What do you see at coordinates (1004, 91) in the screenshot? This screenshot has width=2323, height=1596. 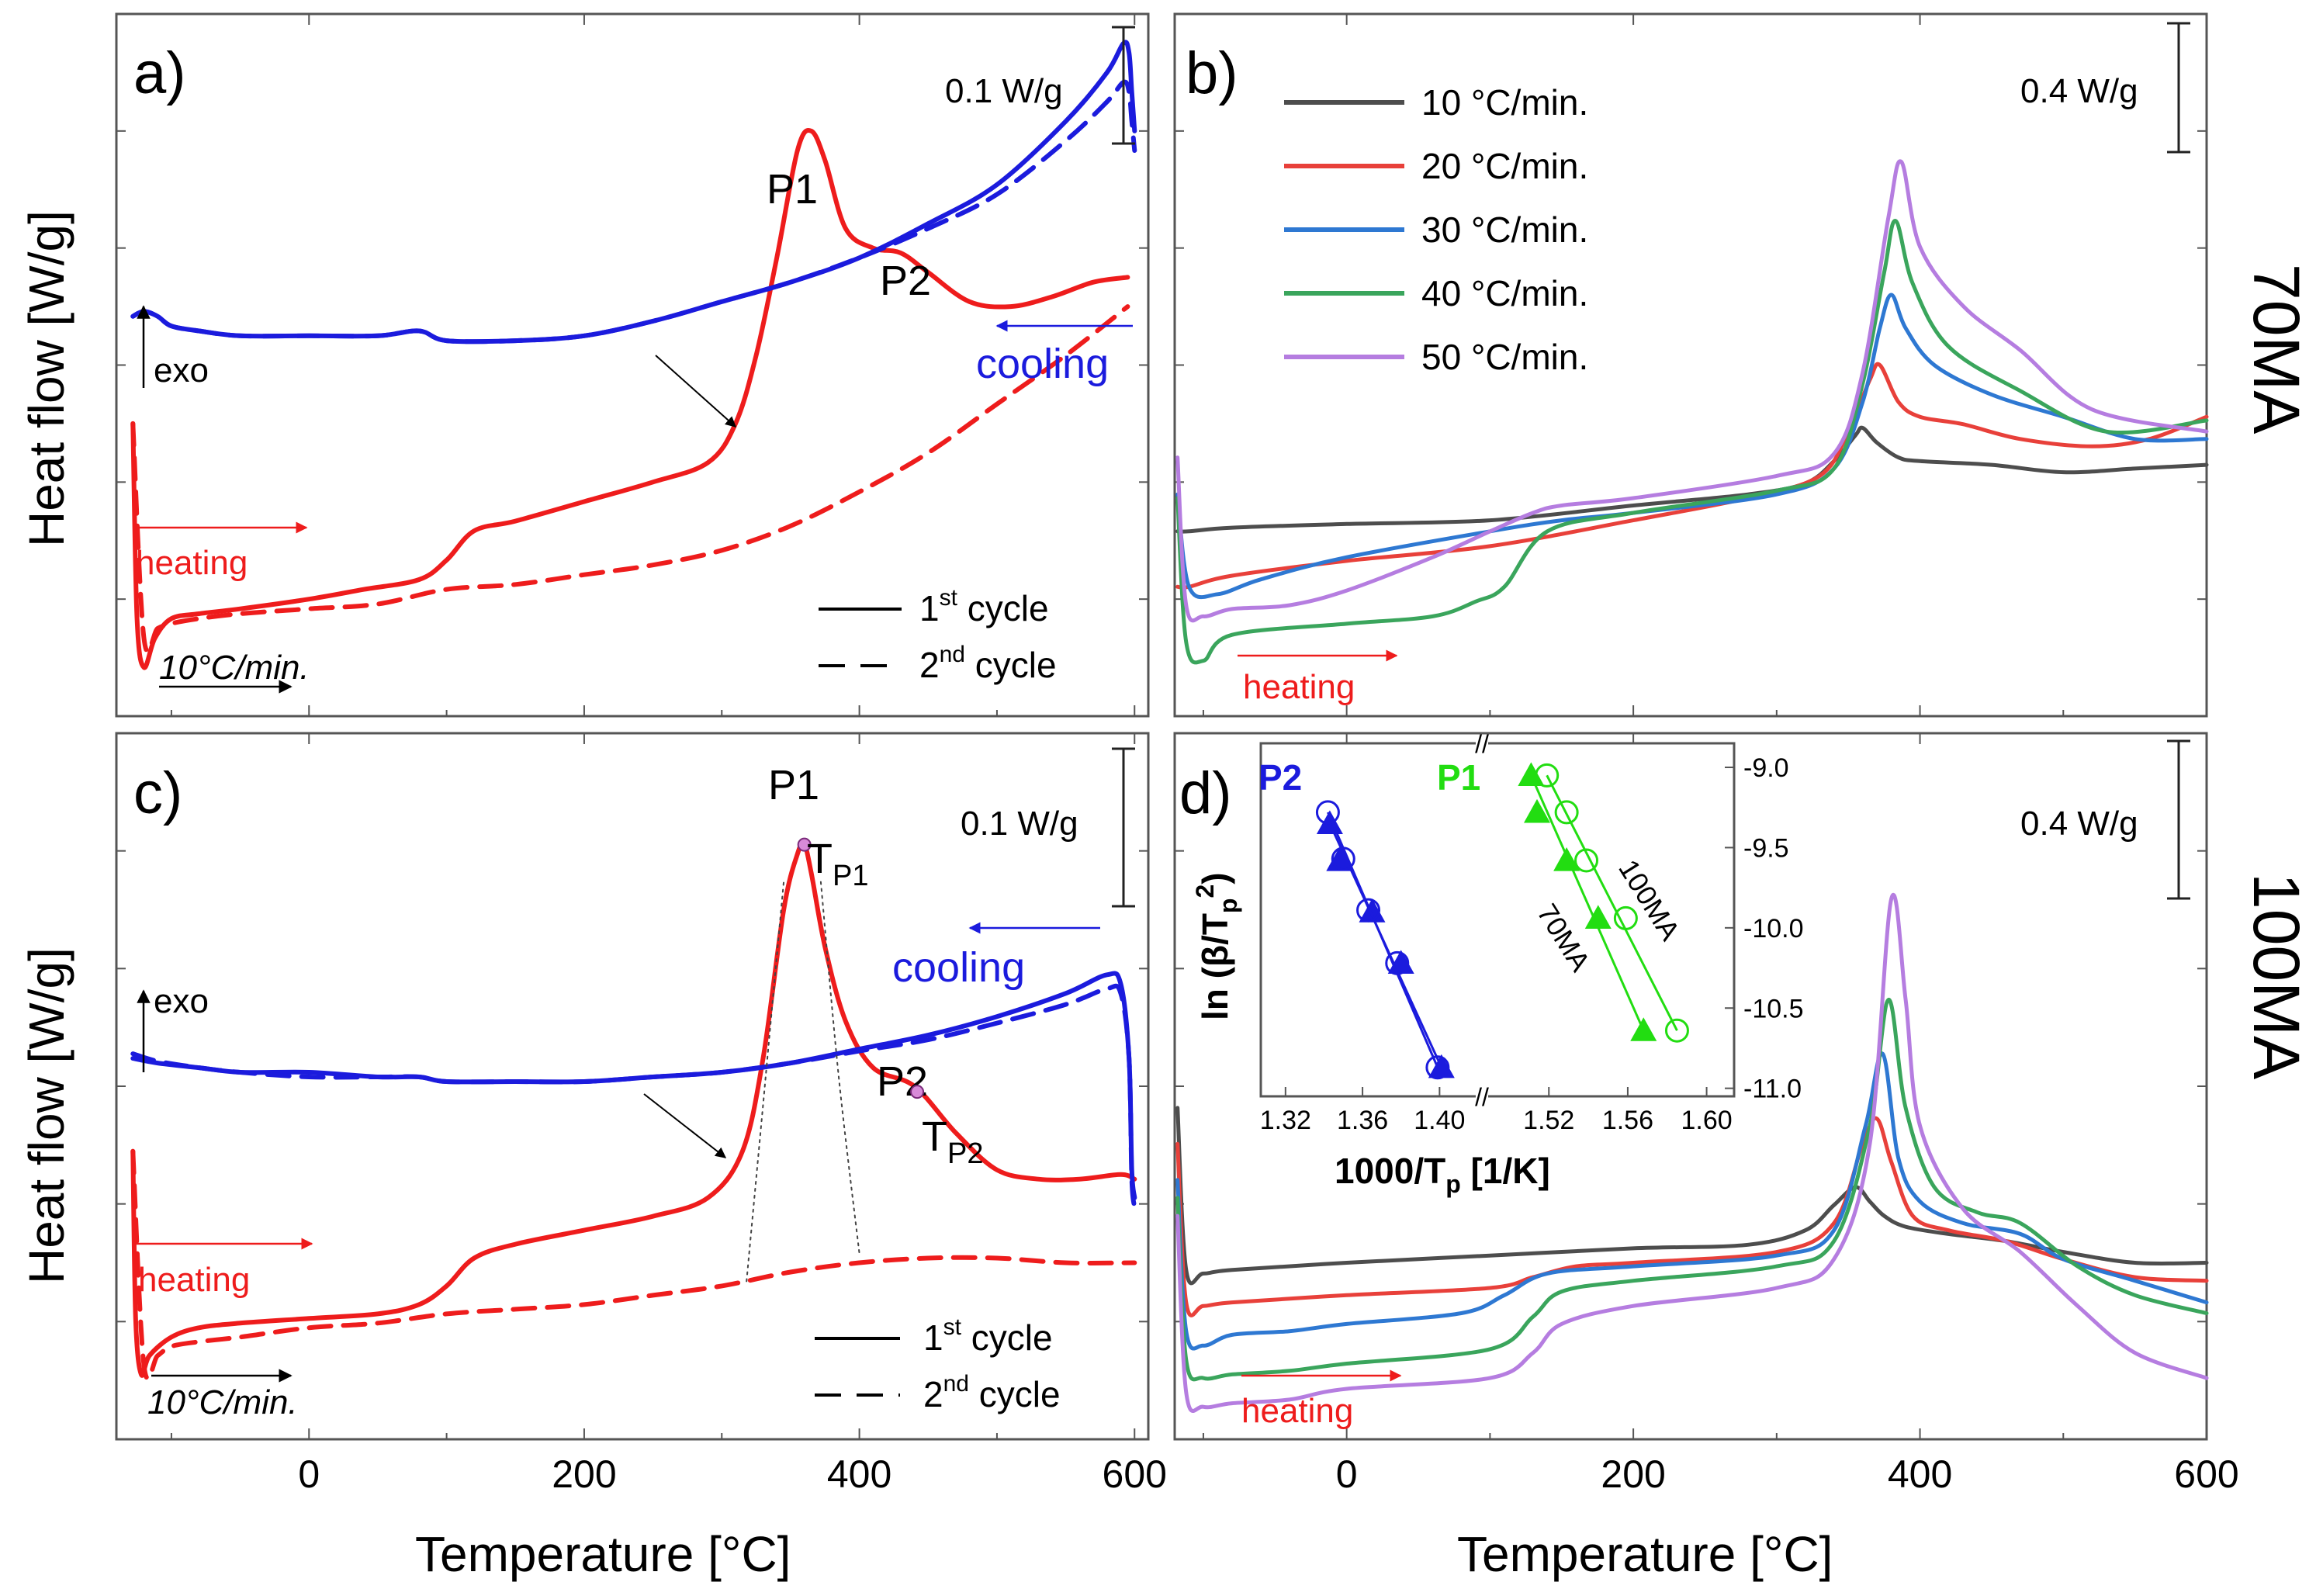 I see `panel-a-scale-label: 0.1 W/g` at bounding box center [1004, 91].